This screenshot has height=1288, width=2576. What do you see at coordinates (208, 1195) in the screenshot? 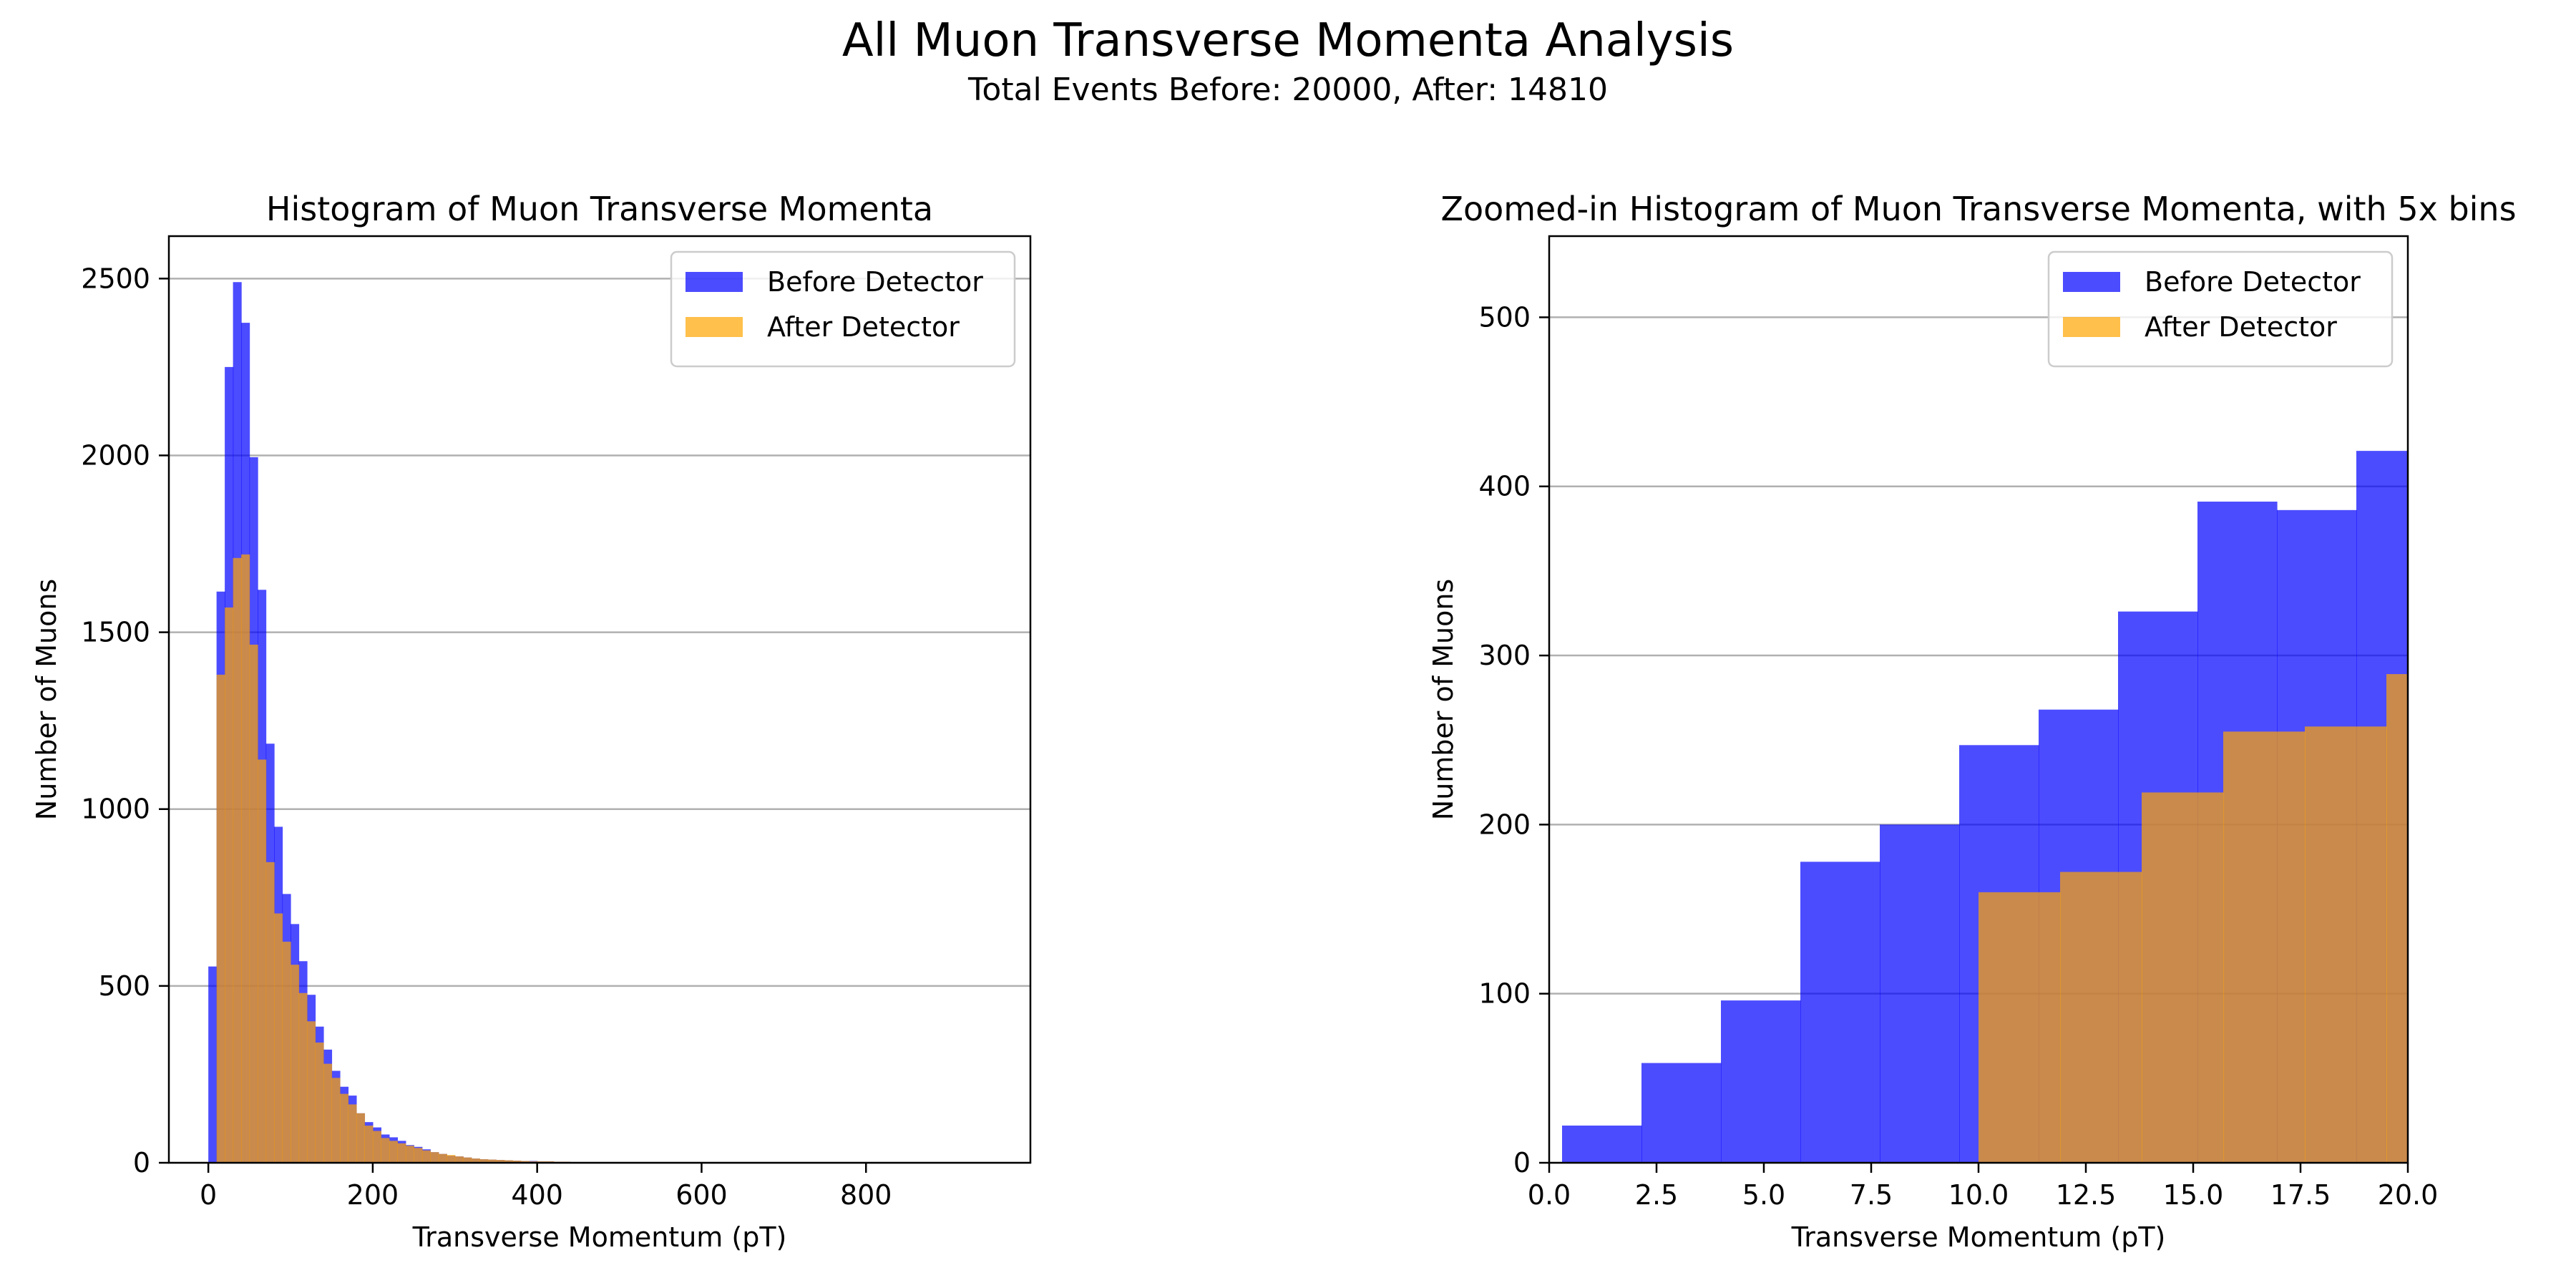
I see `x-tick-label: 0` at bounding box center [208, 1195].